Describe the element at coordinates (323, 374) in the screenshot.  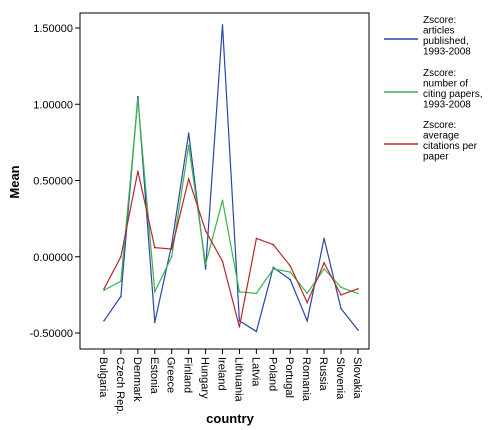
I see `x-tick-label: Russia` at that location.